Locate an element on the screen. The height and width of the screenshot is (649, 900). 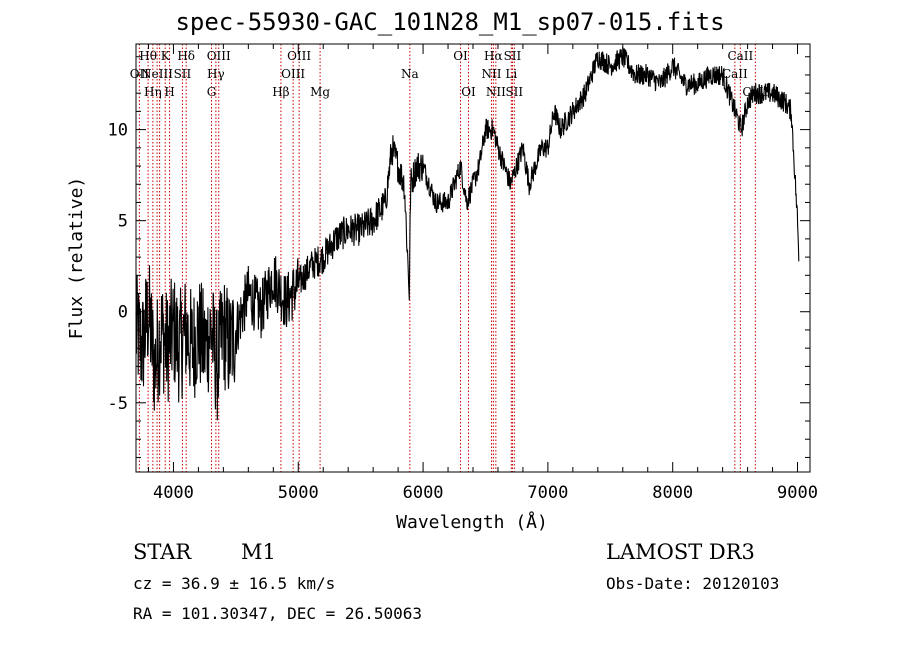
spectral-line-label: Hγ is located at coordinates (216, 74).